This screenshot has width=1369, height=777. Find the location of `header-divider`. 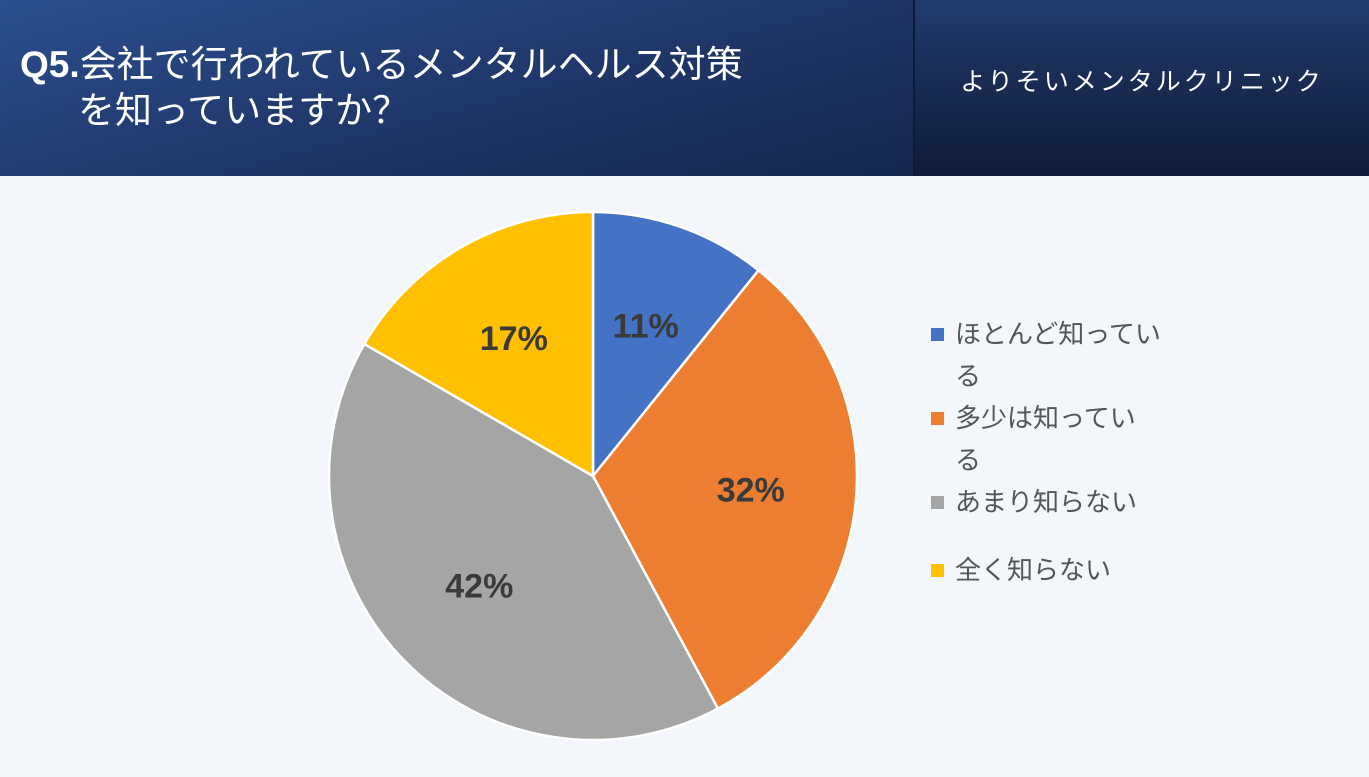

header-divider is located at coordinates (914, 88).